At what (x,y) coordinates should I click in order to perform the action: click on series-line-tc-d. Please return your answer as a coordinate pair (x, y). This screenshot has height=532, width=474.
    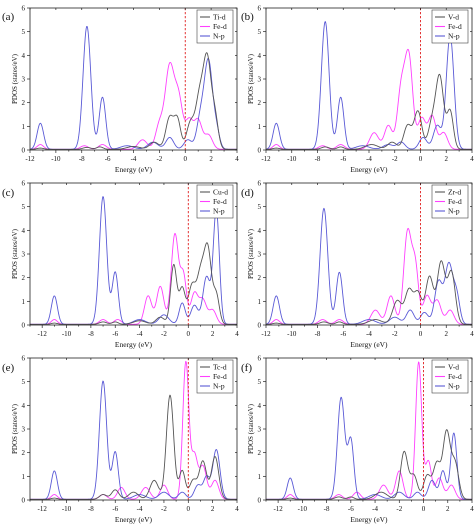
    Looking at the image, I should click on (133, 447).